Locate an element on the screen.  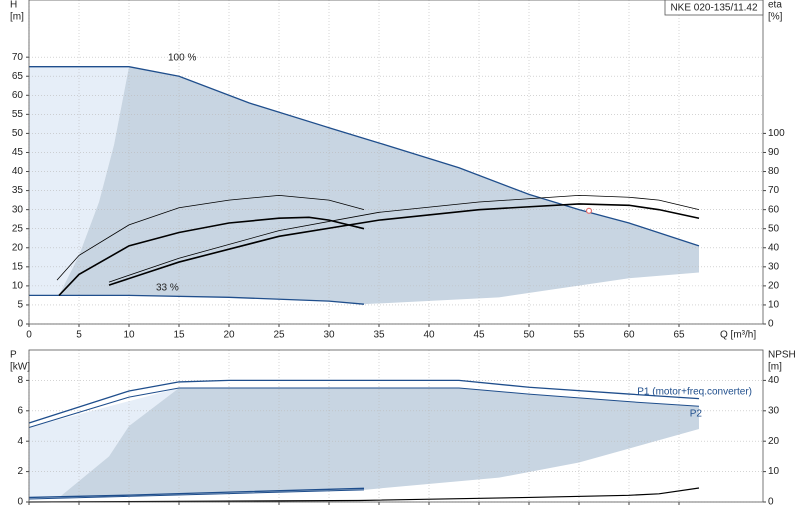
y2-tick-label: 60 is located at coordinates (774, 209).